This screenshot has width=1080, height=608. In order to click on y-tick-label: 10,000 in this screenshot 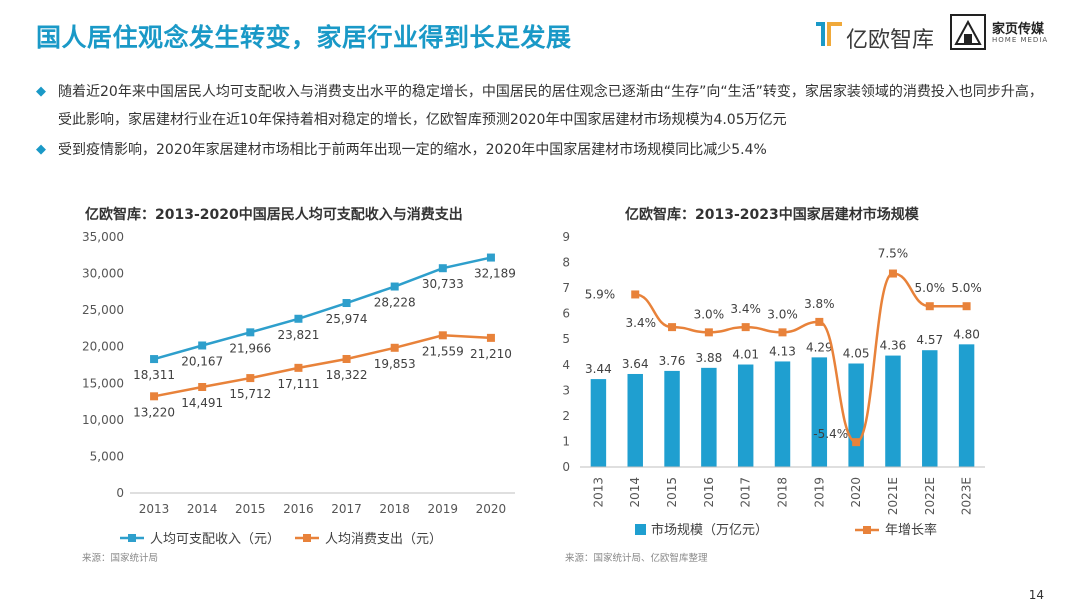, I will do `click(103, 420)`.